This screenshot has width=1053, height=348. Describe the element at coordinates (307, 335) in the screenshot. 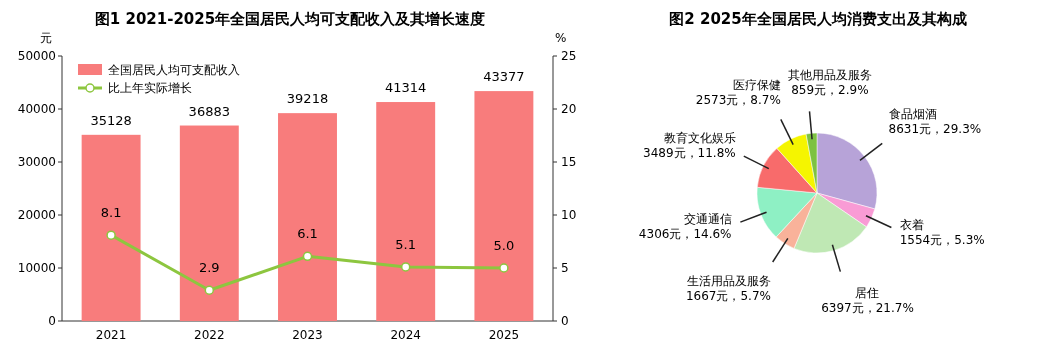

I see `x-tick-label: 2023` at that location.